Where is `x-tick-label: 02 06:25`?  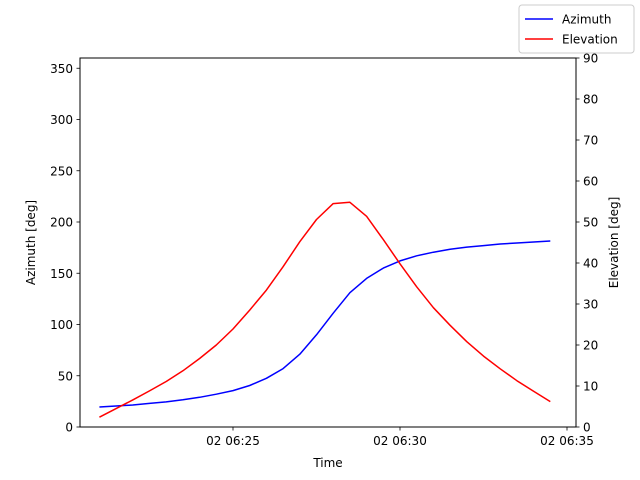
x-tick-label: 02 06:25 is located at coordinates (233, 441).